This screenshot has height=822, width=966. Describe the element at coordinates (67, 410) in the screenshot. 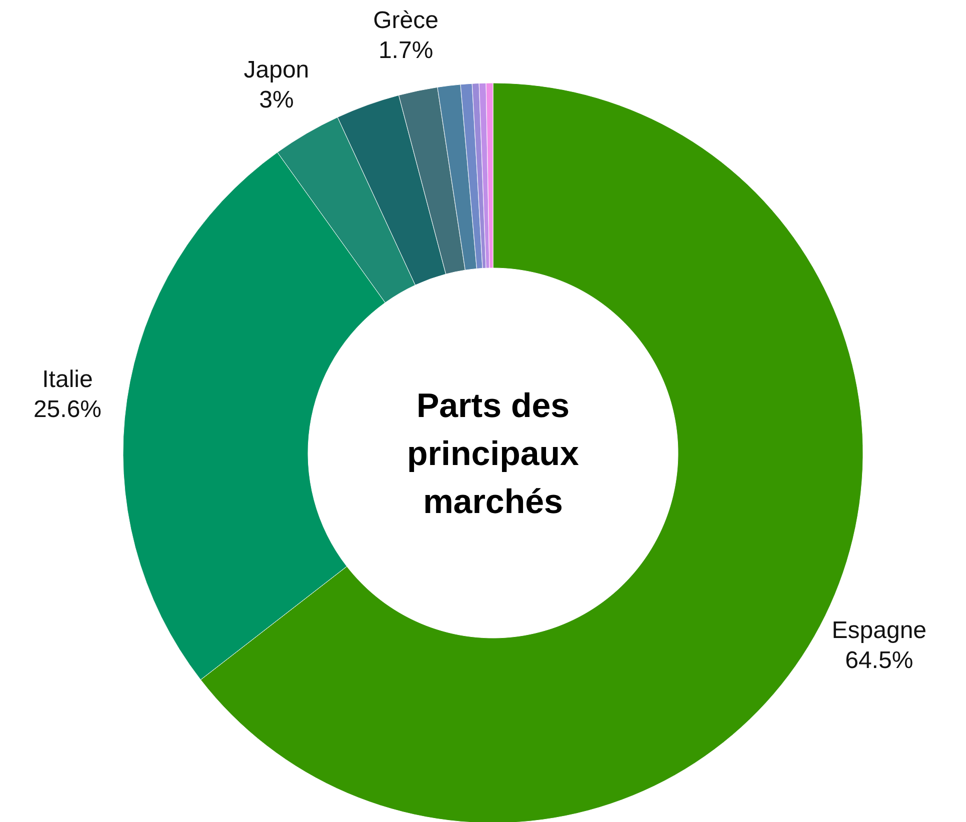

I see `data-label: 25.6%` at that location.